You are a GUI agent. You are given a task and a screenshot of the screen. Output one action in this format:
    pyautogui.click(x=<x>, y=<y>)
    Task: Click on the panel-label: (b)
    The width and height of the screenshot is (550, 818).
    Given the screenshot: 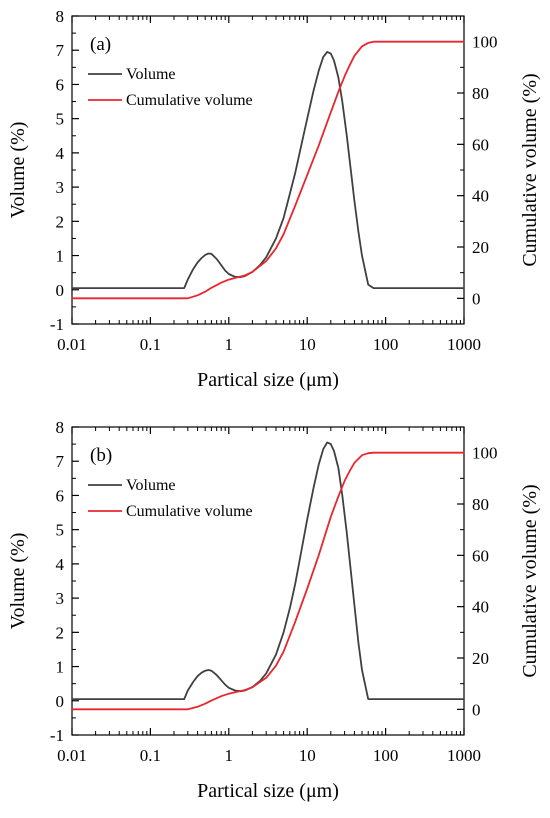 What is the action you would take?
    pyautogui.click(x=101, y=455)
    